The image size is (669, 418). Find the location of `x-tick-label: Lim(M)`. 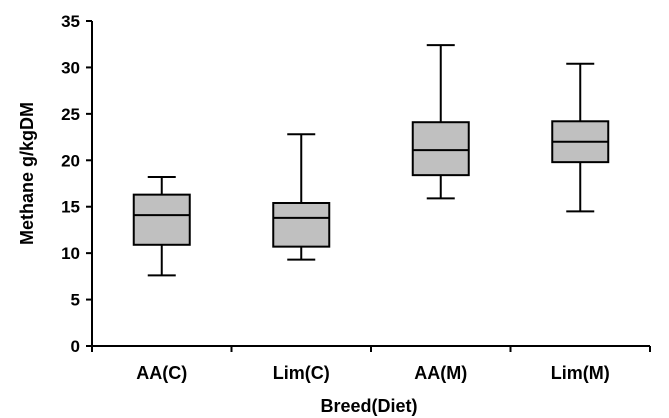

x-tick-label: Lim(M) is located at coordinates (580, 373).